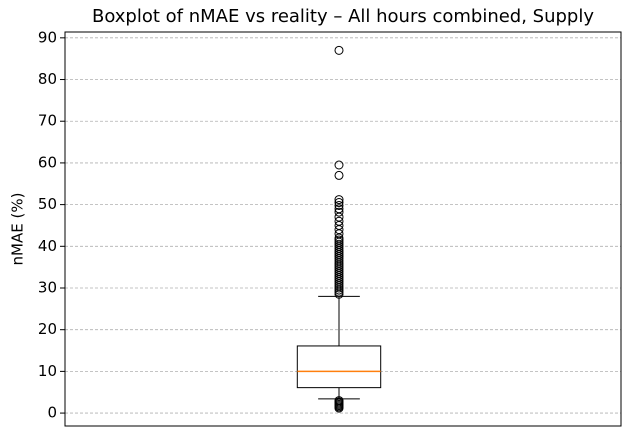  What do you see at coordinates (47, 162) in the screenshot?
I see `y-tick-label: 60` at bounding box center [47, 162].